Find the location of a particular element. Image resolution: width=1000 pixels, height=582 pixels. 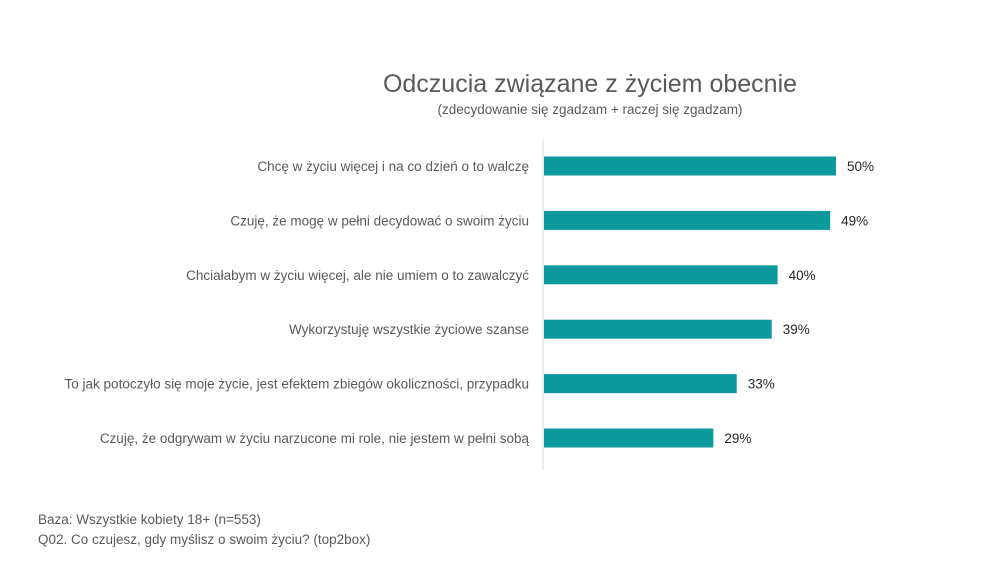

value-label: 29% is located at coordinates (737, 438).